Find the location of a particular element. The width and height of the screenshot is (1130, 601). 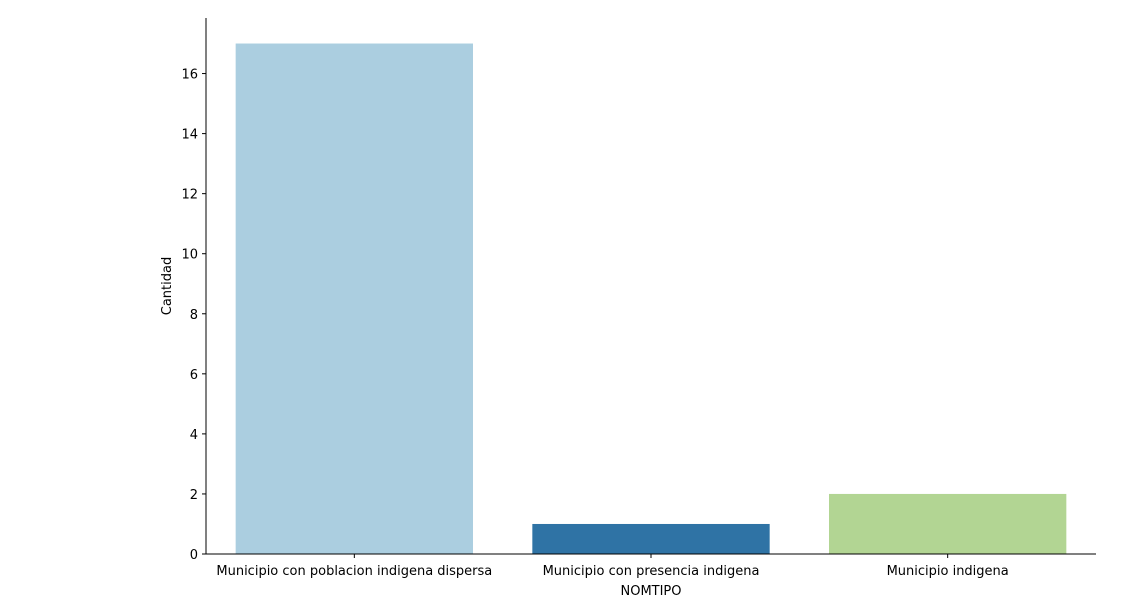

y-tick-label: 2 is located at coordinates (194, 495).